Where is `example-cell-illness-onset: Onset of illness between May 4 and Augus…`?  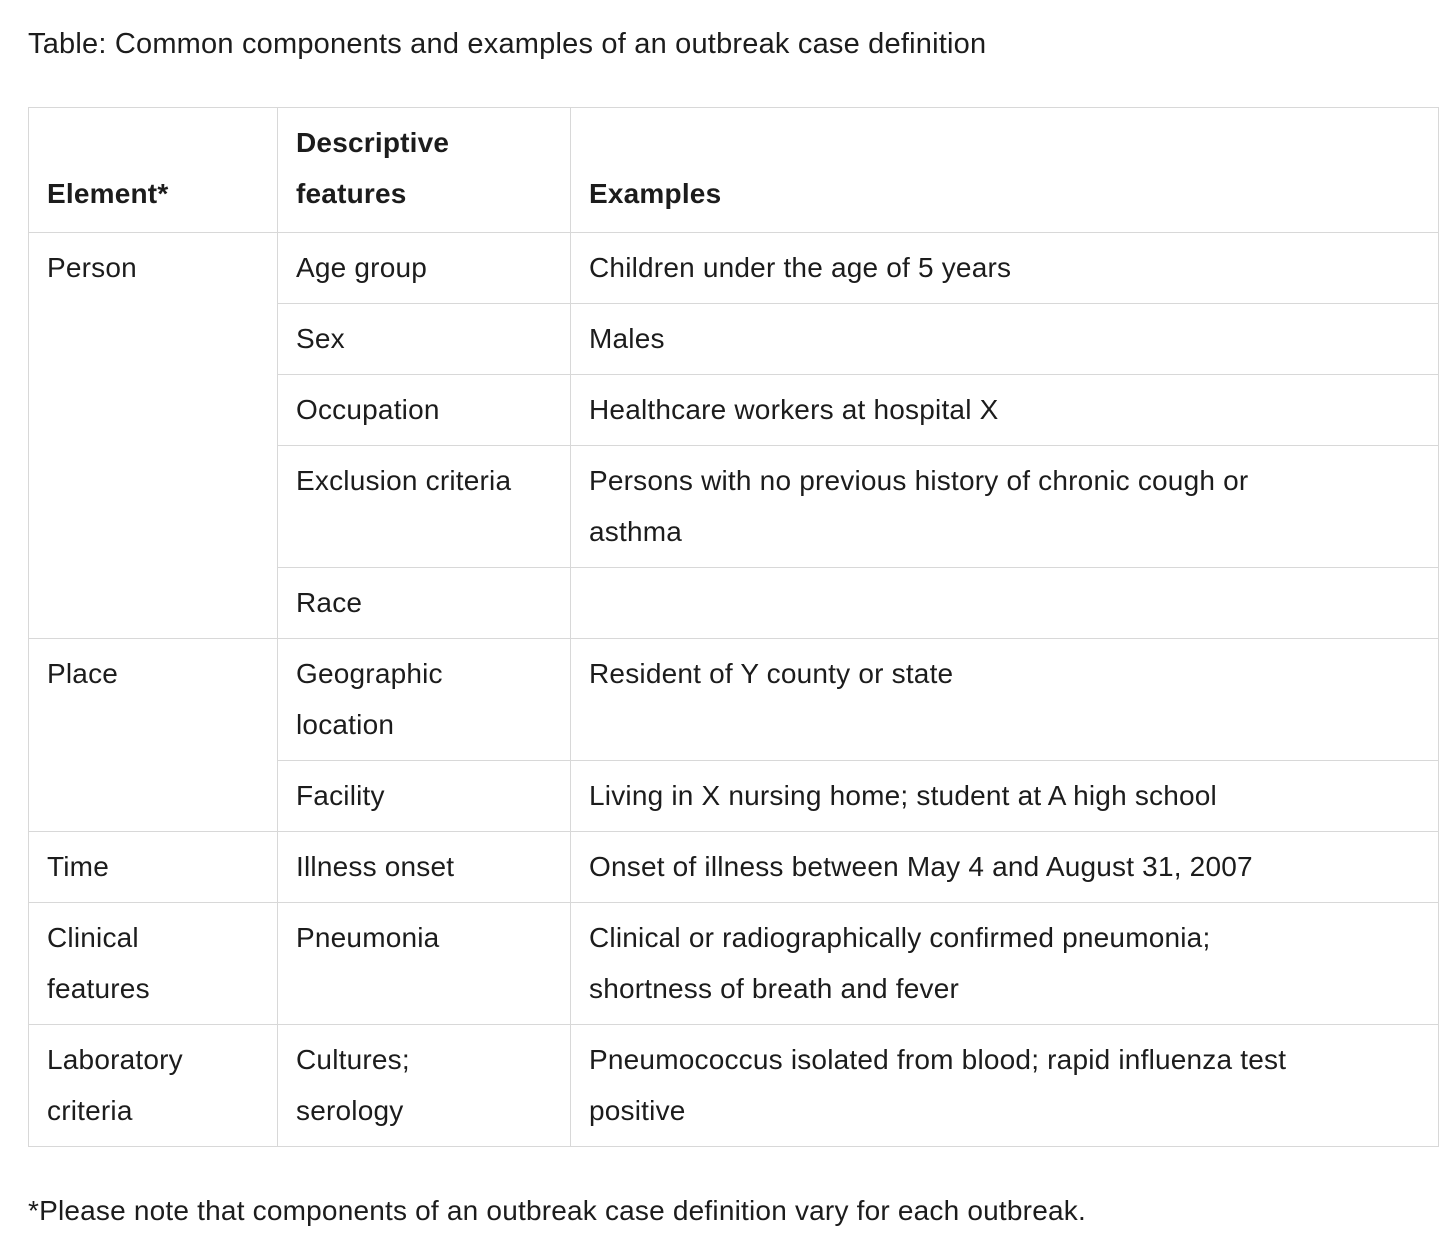
example-cell-illness-onset: Onset of illness between May 4 and Augus… is located at coordinates (1004, 867).